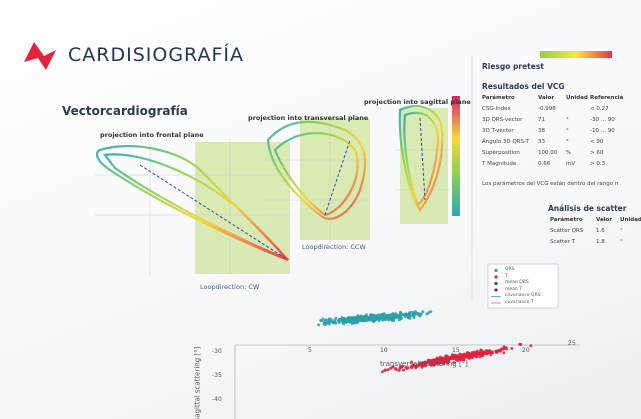 This screenshot has width=641, height=419. Describe the element at coordinates (599, 109) in the screenshot. I see `table-cell: < 0.27` at that location.